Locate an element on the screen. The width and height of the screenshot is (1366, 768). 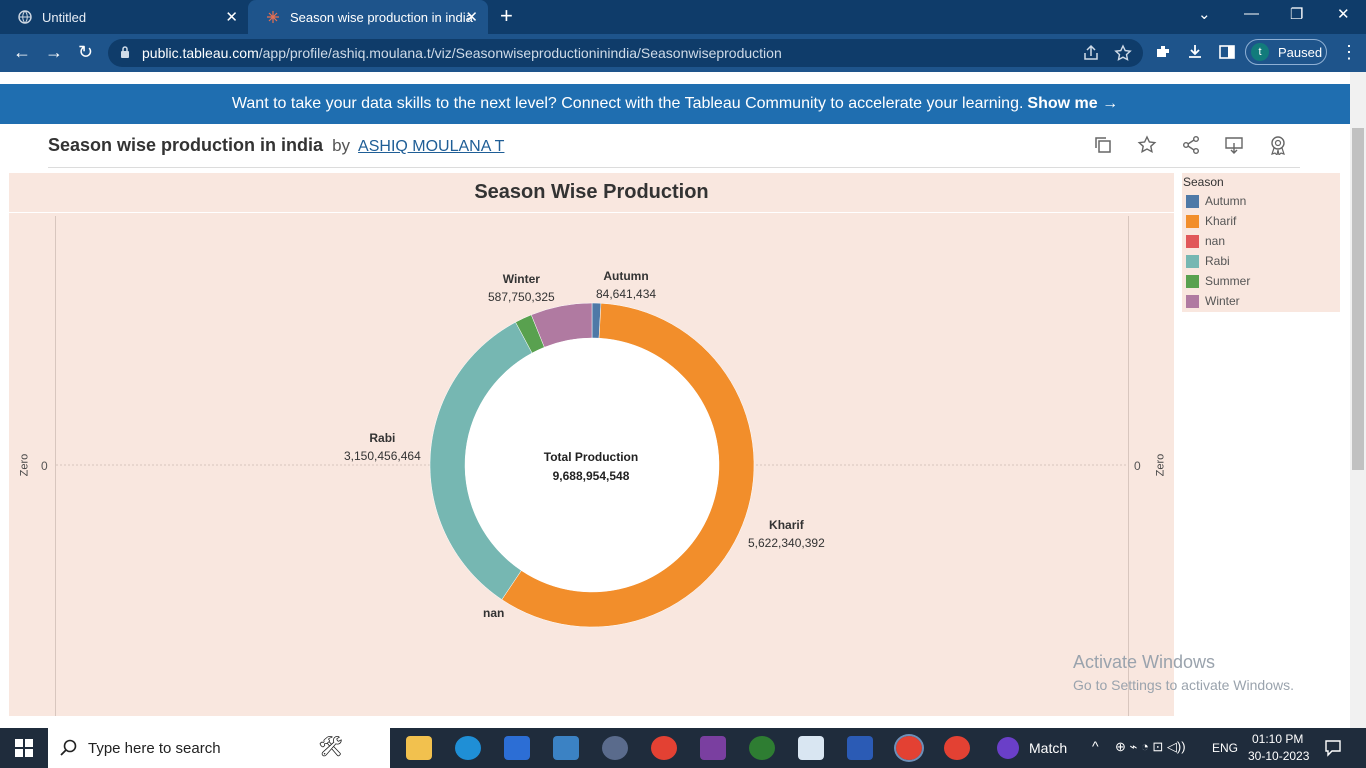
legend-label: Summer is located at coordinates (1228, 281).